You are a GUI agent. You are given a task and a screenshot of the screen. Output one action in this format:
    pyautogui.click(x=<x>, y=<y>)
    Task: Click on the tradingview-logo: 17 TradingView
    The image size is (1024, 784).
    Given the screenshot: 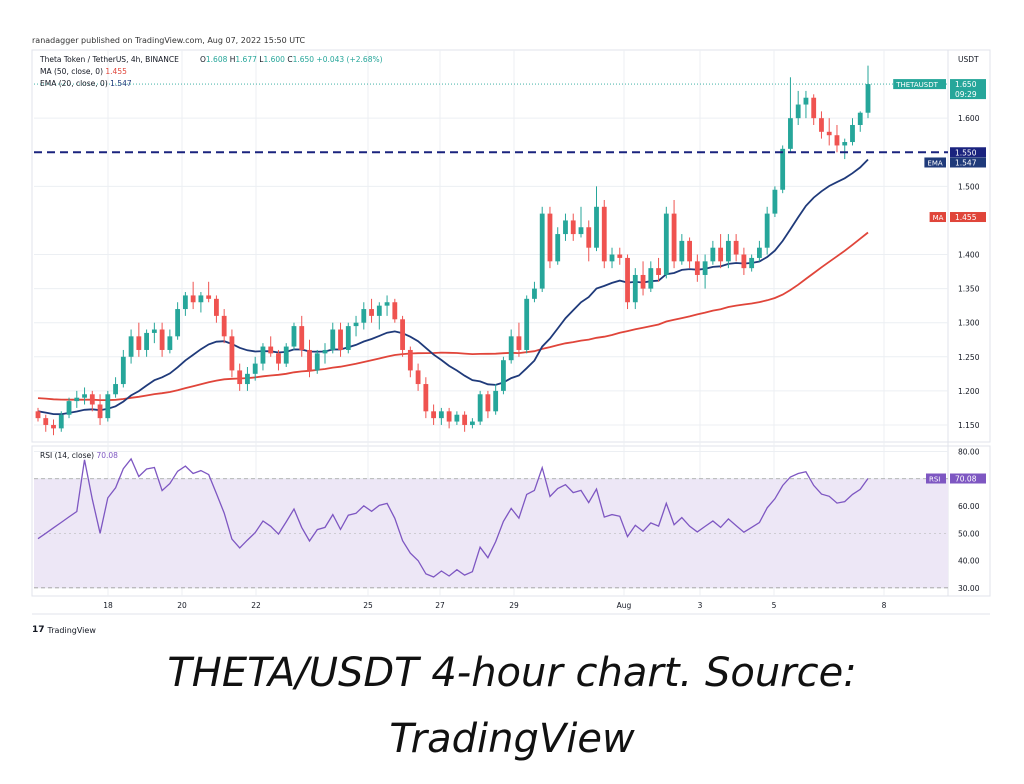 What is the action you would take?
    pyautogui.click(x=64, y=630)
    